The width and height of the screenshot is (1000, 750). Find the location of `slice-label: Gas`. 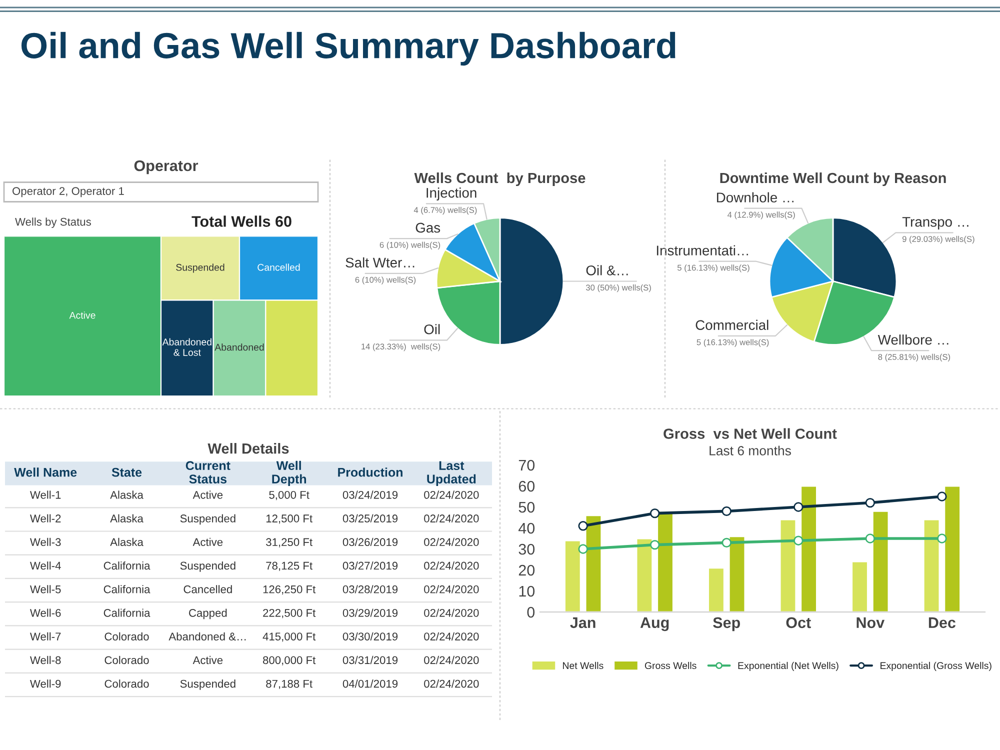

slice-label: Gas is located at coordinates (428, 227).